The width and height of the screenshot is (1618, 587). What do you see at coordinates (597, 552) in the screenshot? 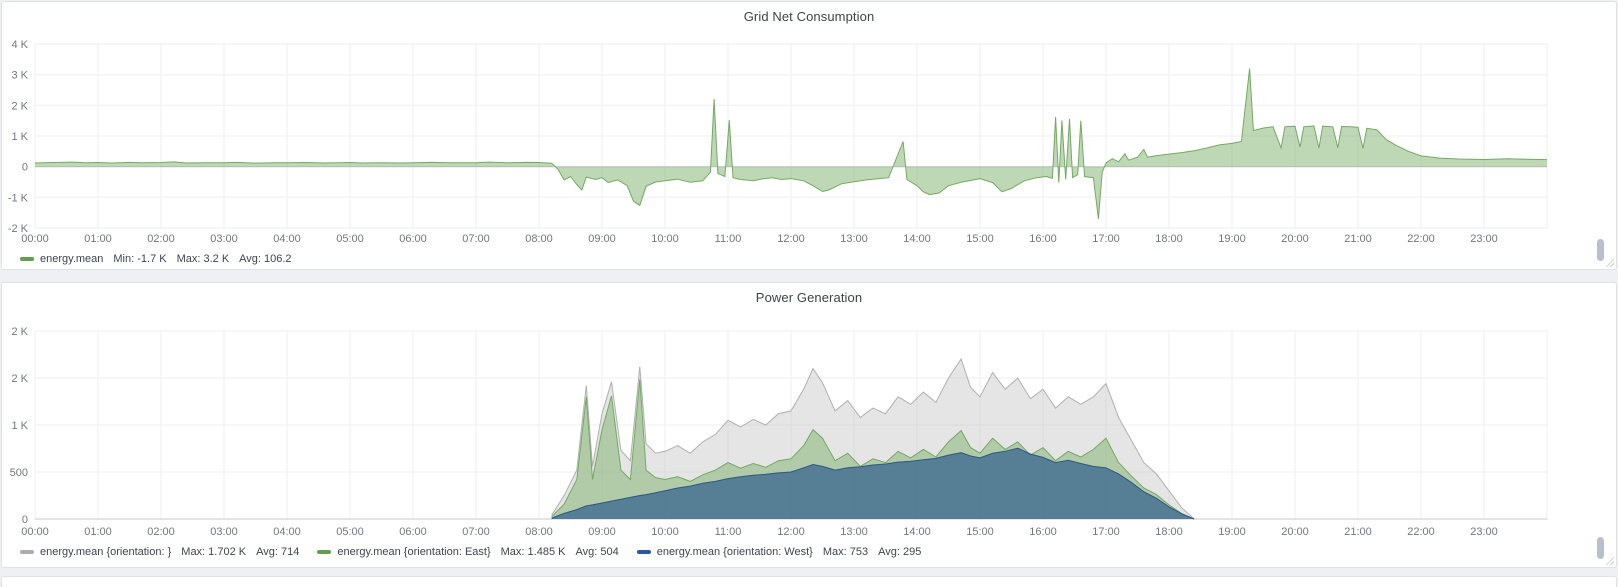
I see `series-avg: Avg: 504` at bounding box center [597, 552].